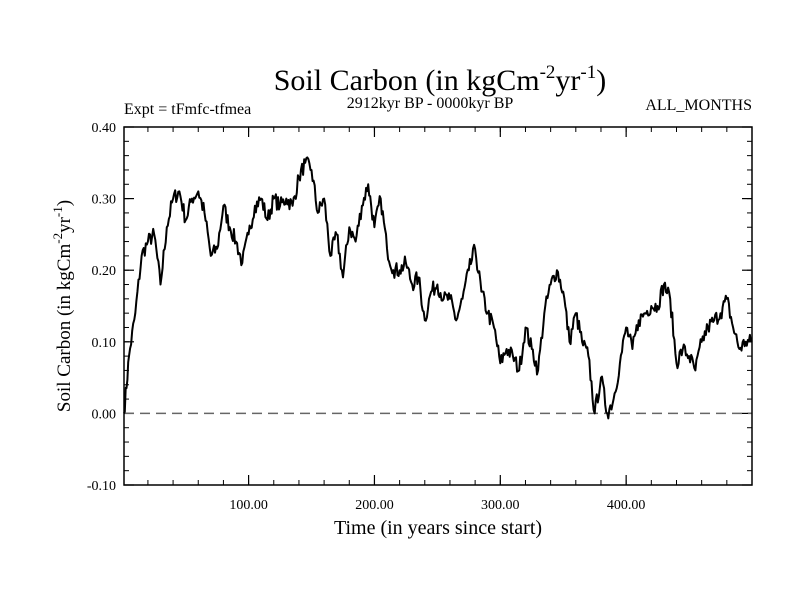 The height and width of the screenshot is (600, 800). What do you see at coordinates (500, 505) in the screenshot?
I see `x-tick-label: 300.00` at bounding box center [500, 505].